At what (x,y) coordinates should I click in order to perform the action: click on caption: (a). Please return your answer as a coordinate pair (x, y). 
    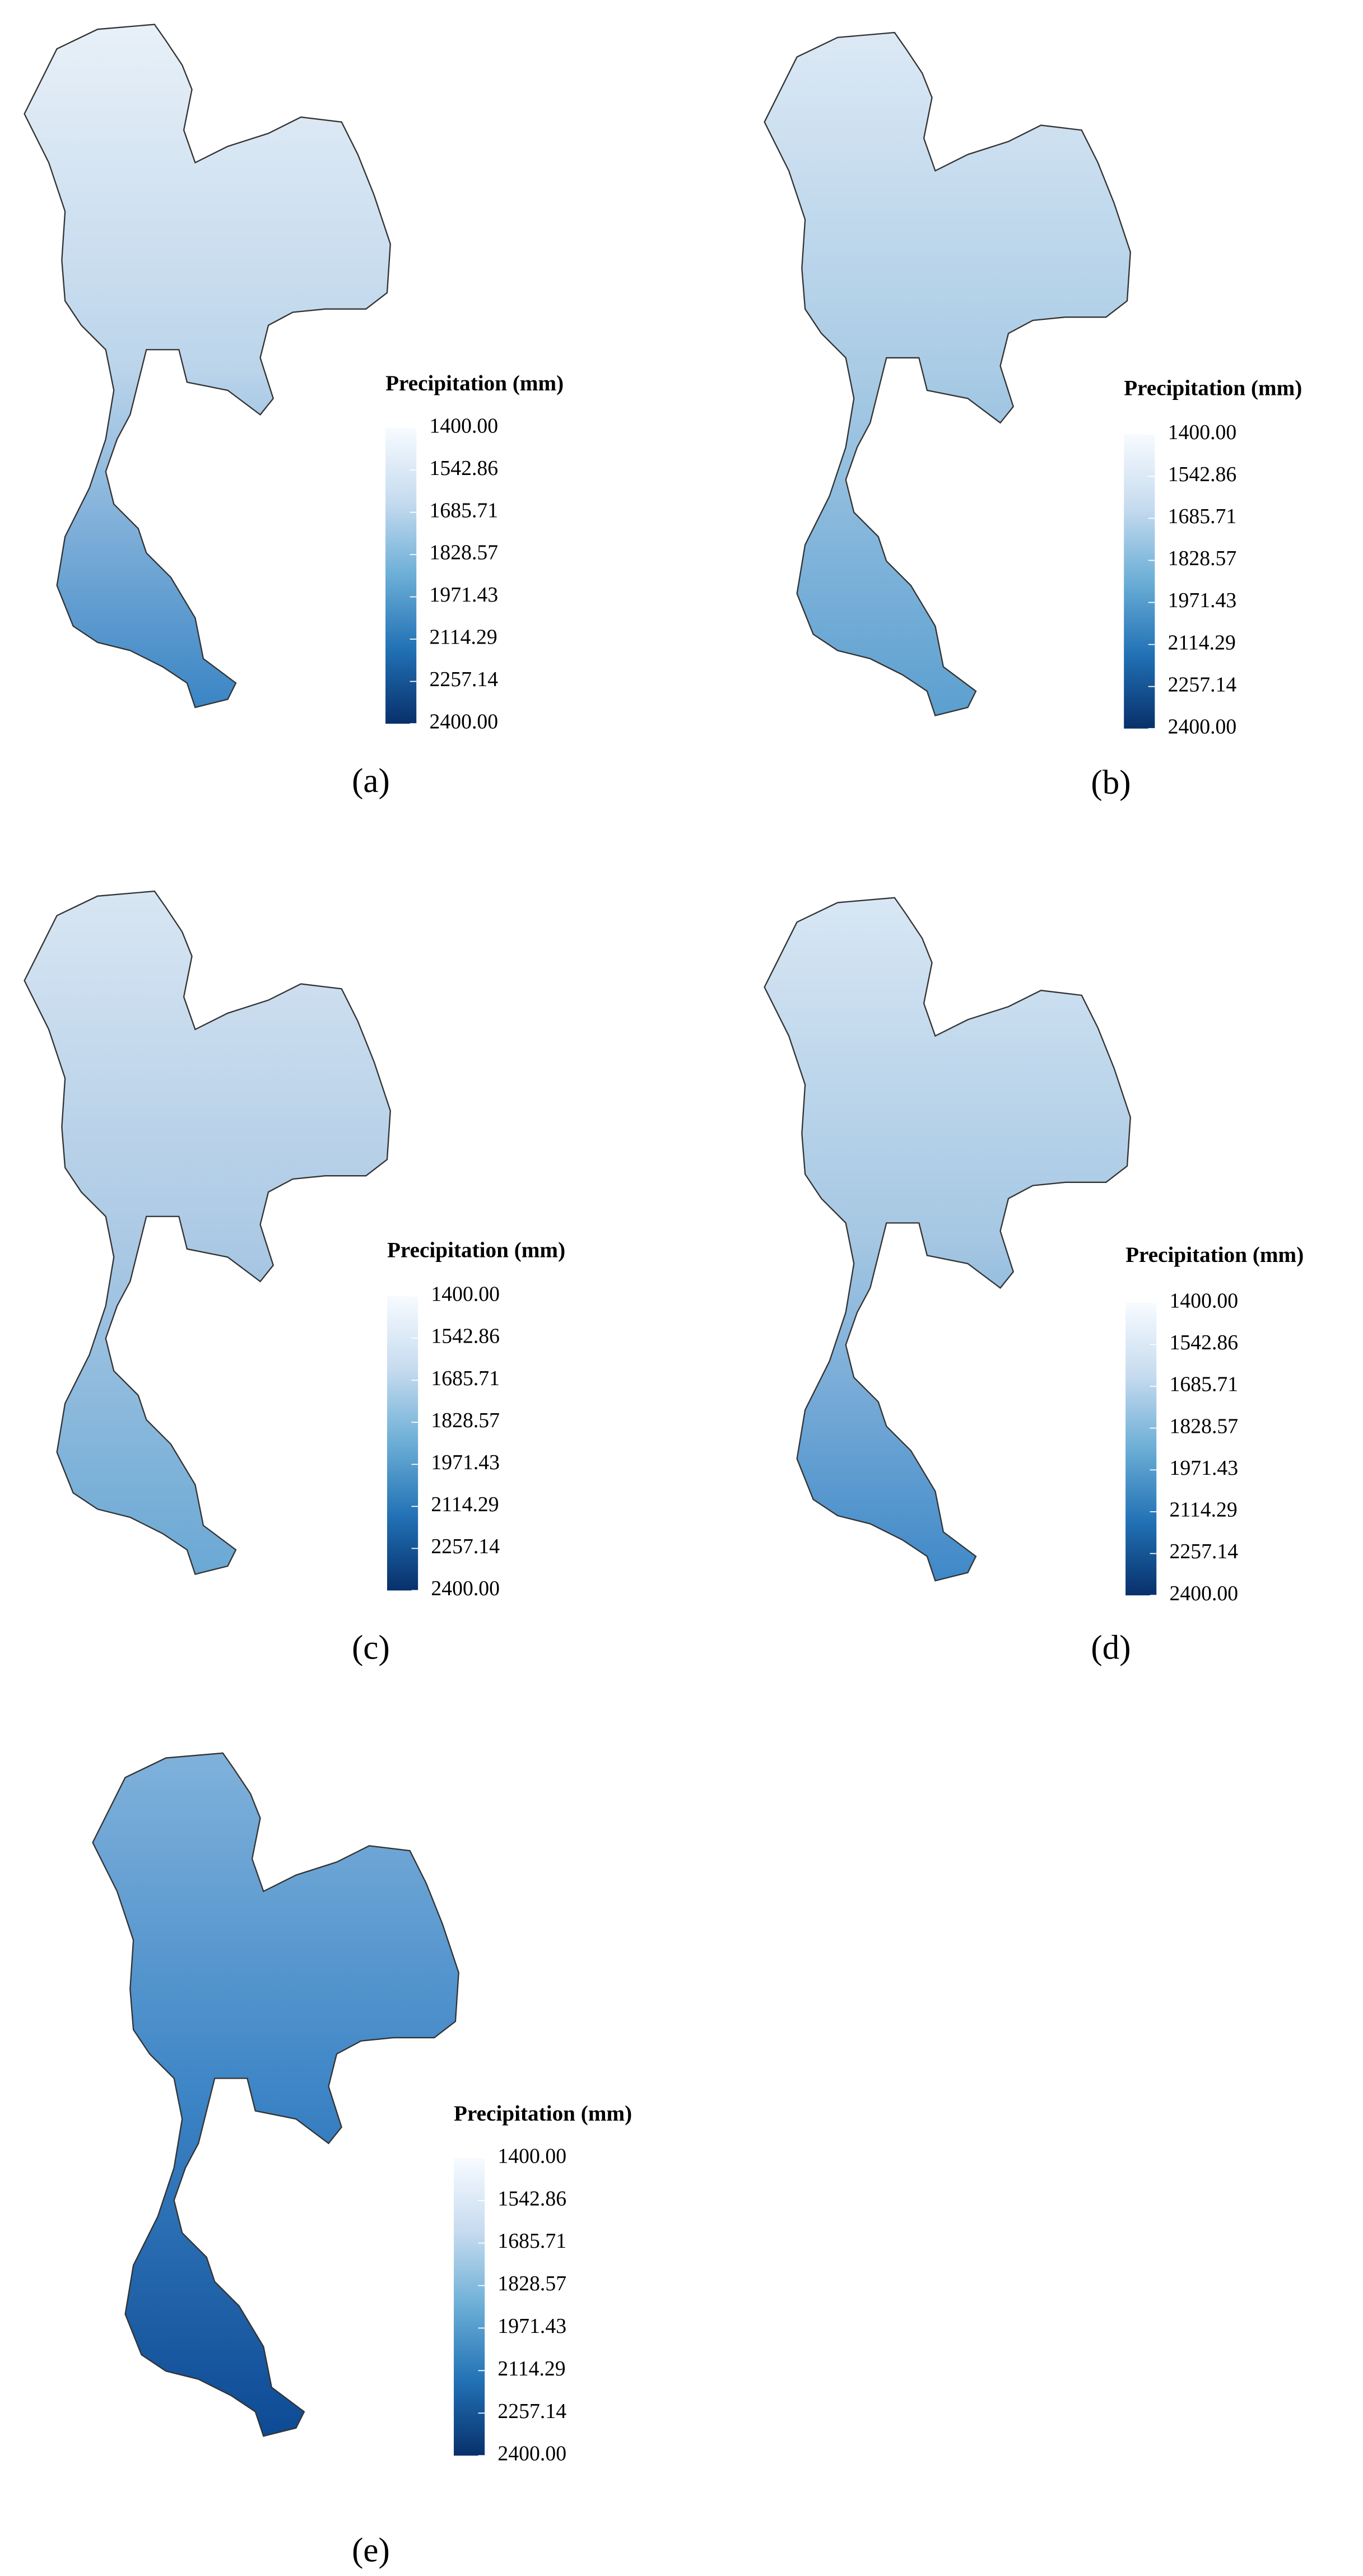
    Looking at the image, I should click on (371, 781).